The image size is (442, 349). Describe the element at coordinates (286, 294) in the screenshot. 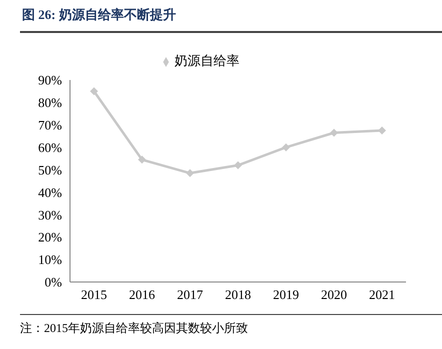

I see `x-tick-label: 2019` at that location.